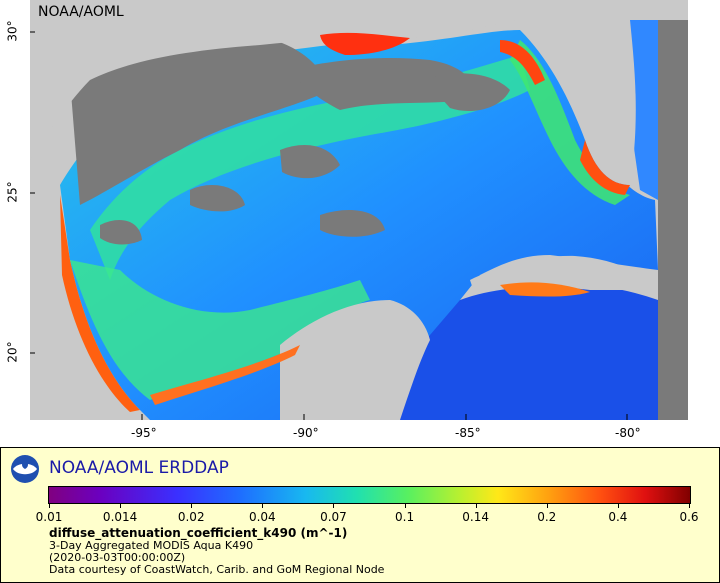  What do you see at coordinates (81, 12) in the screenshot?
I see `map-watermark: NOAA/AOML` at bounding box center [81, 12].